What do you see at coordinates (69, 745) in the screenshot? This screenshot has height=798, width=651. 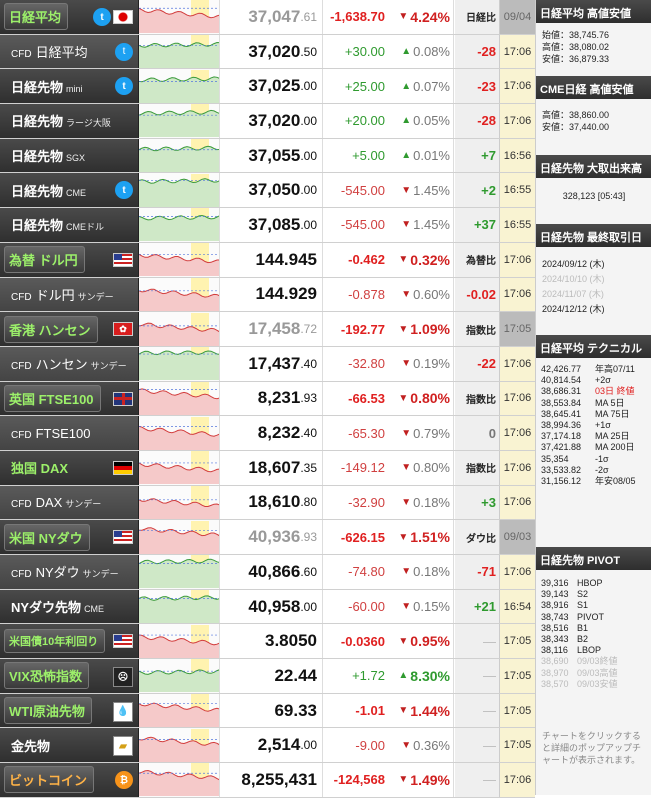 I see `instrument-name: 金先物 ▰` at bounding box center [69, 745].